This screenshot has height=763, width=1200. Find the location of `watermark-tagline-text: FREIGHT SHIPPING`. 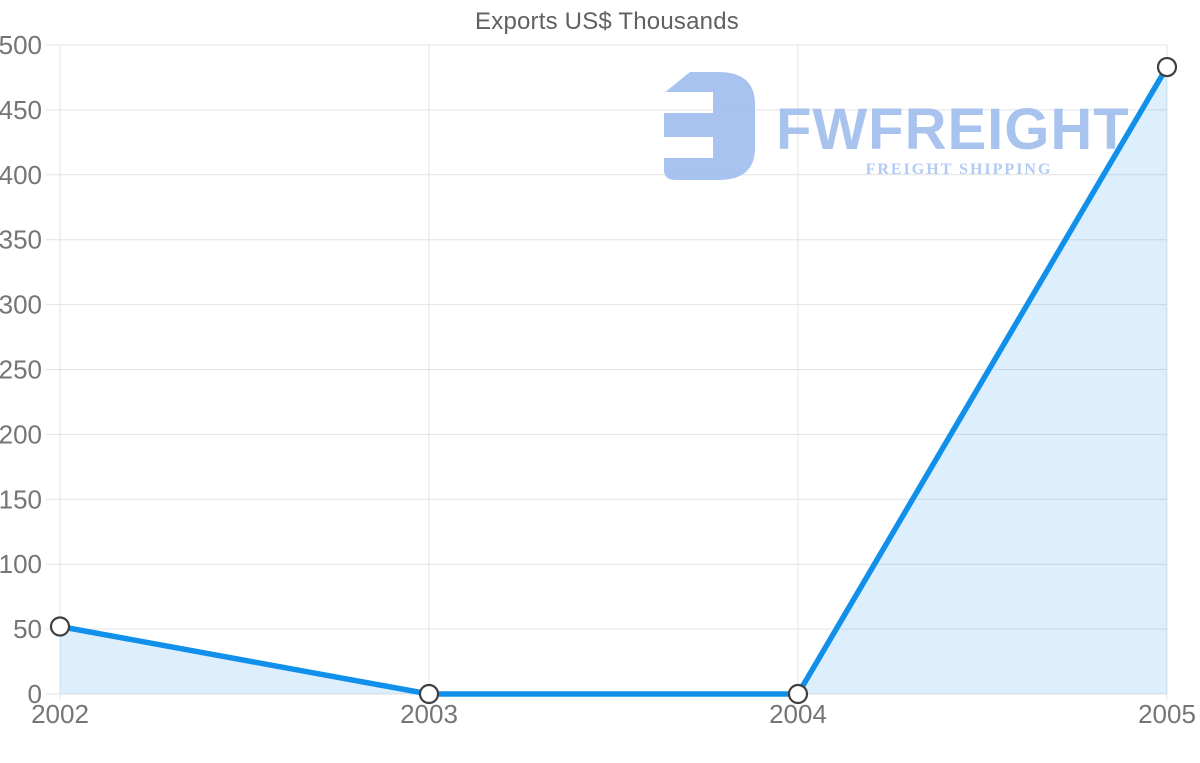

watermark-tagline-text: FREIGHT SHIPPING is located at coordinates (959, 169).